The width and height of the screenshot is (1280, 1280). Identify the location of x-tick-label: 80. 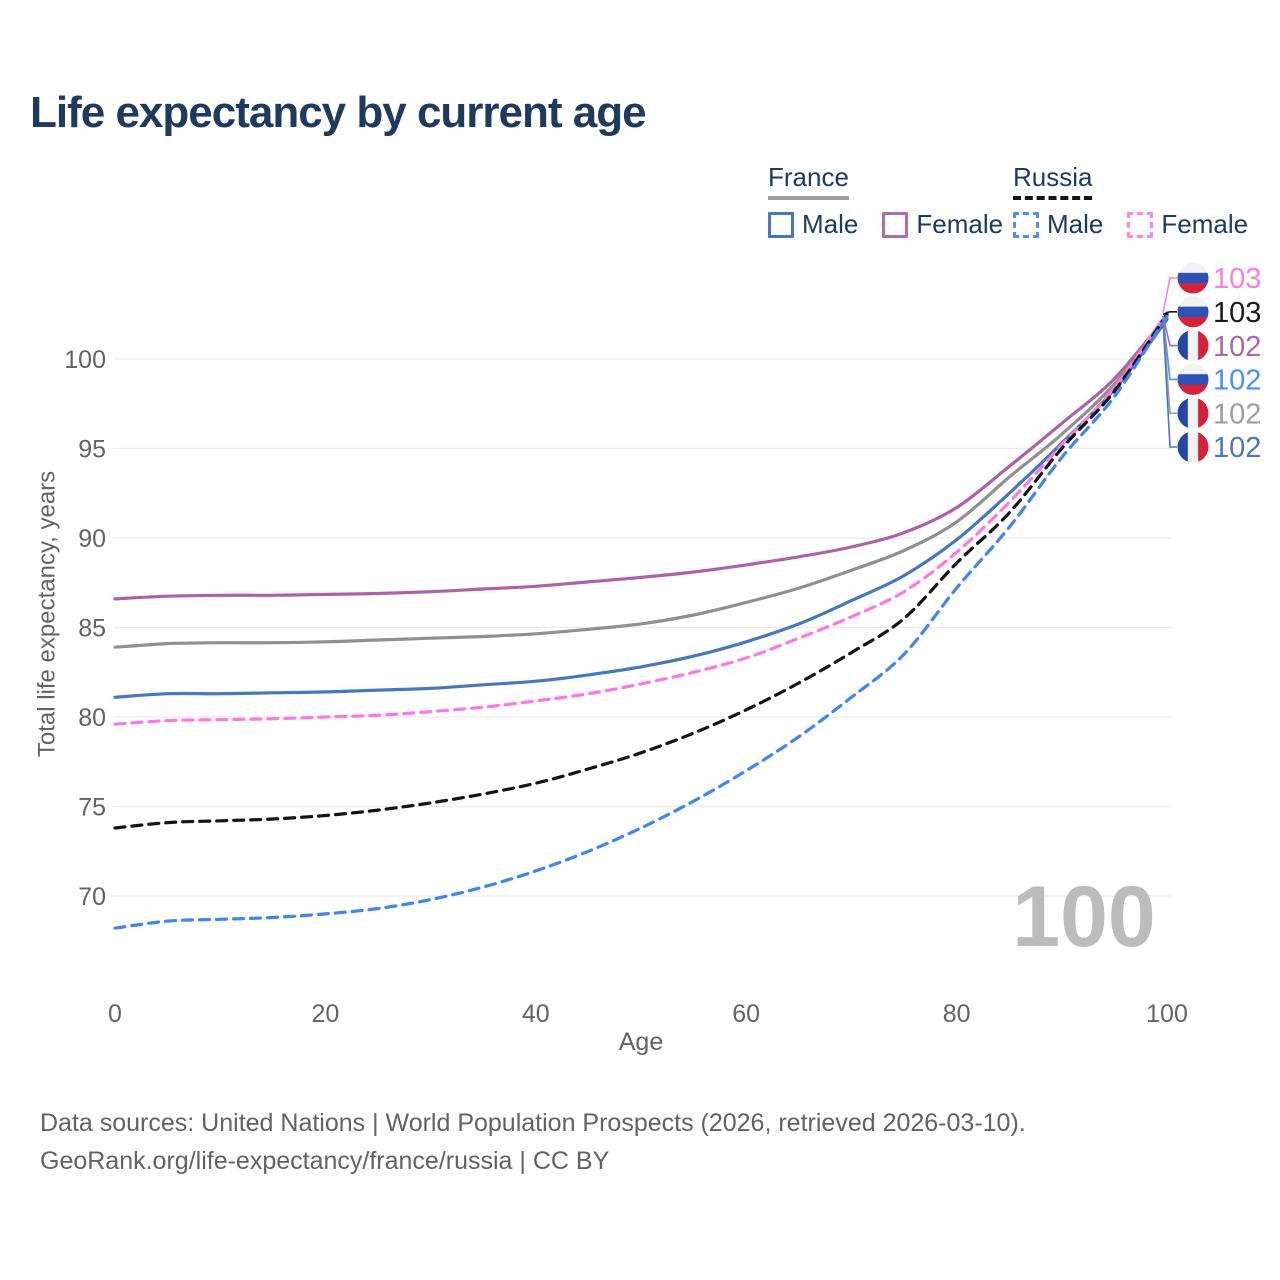
(957, 1014).